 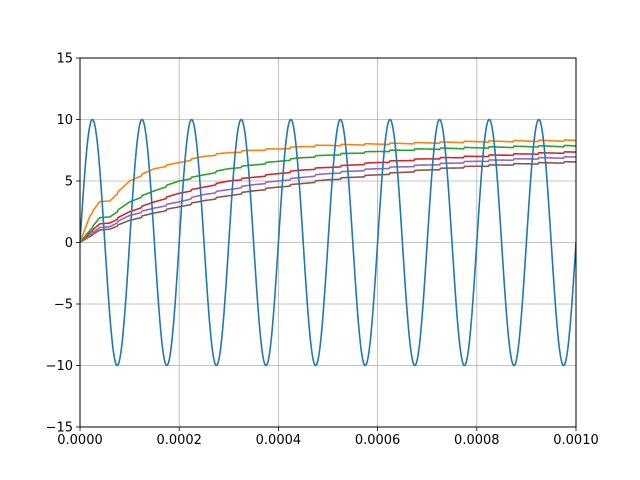 I want to click on x-tick-label: 0.0000, so click(x=80, y=440).